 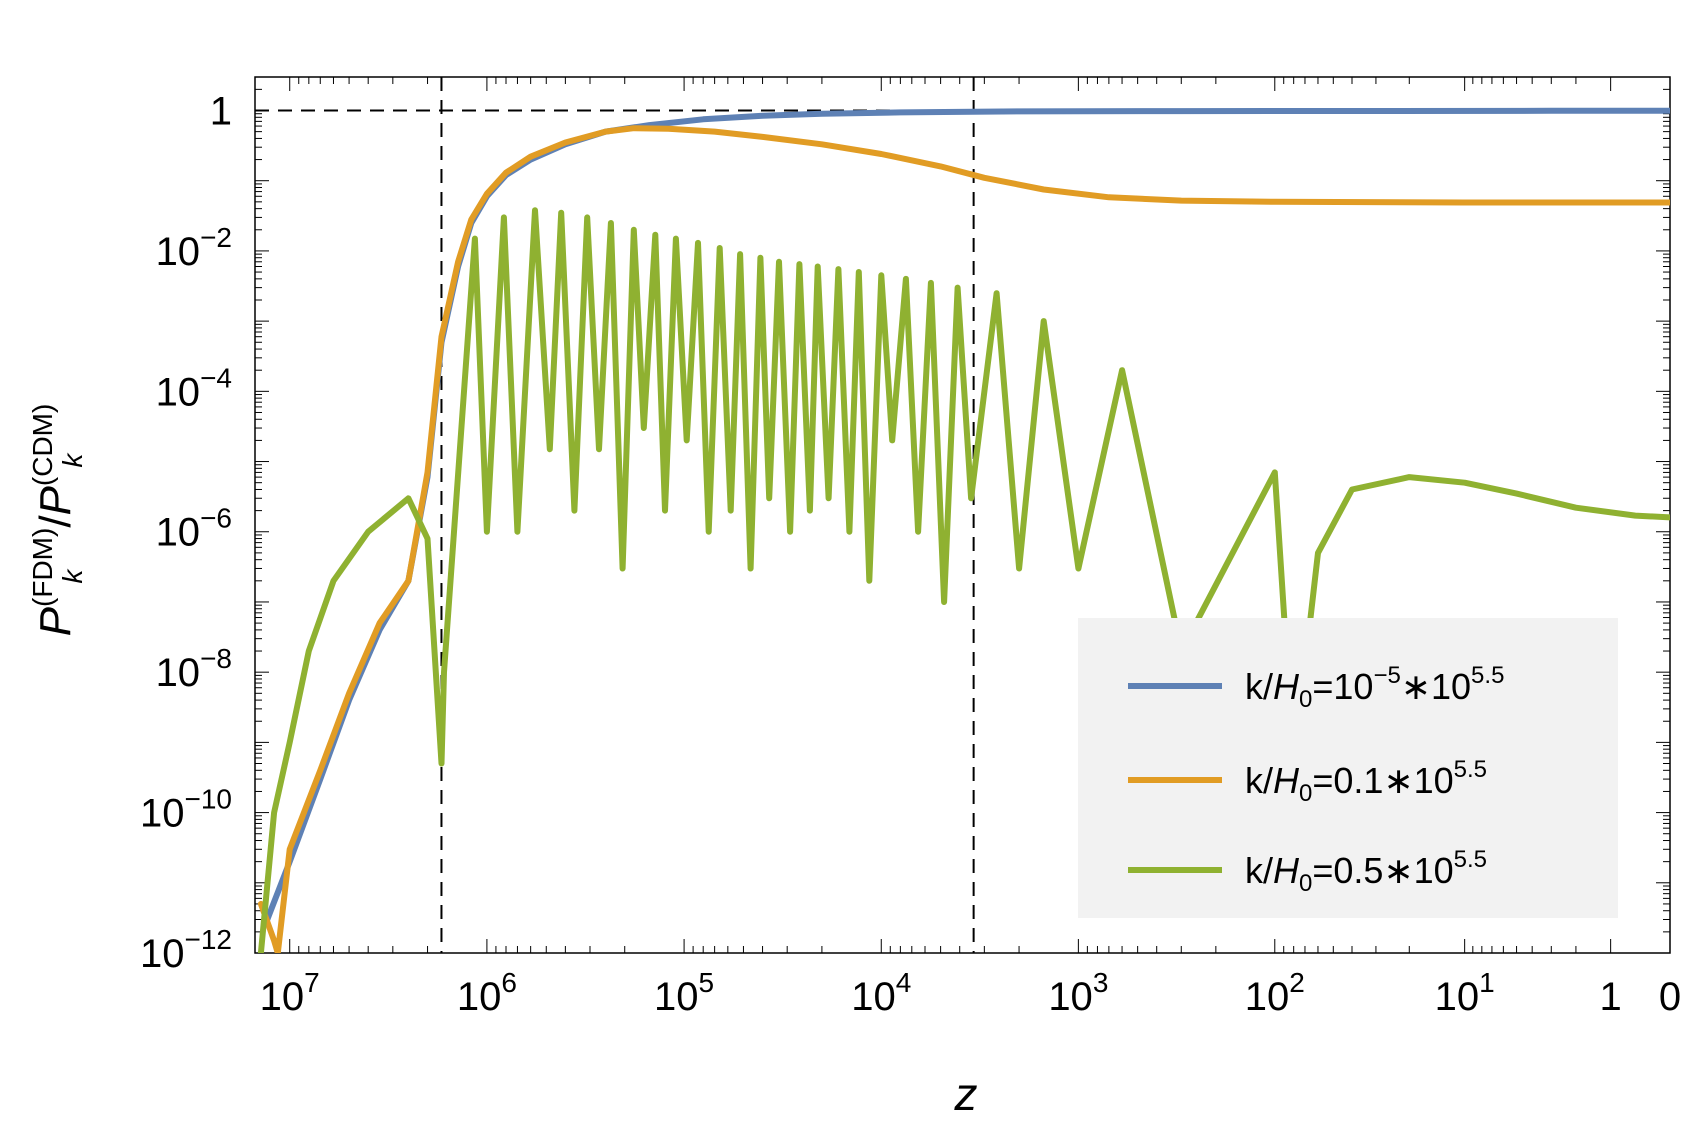 What do you see at coordinates (1078, 993) in the screenshot?
I see `x-tick-label: 10³` at bounding box center [1078, 993].